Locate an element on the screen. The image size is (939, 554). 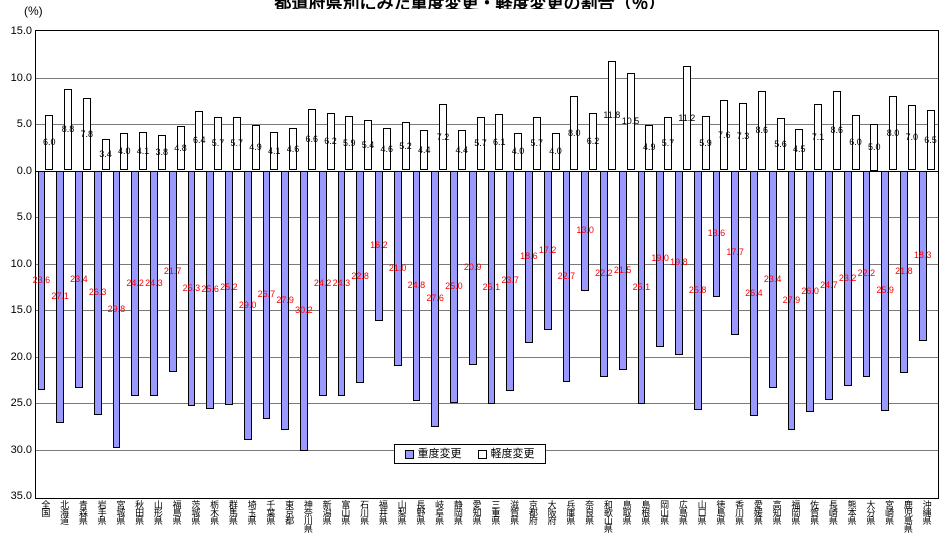
bar-value-severe: 23.4 is located at coordinates (772, 278).